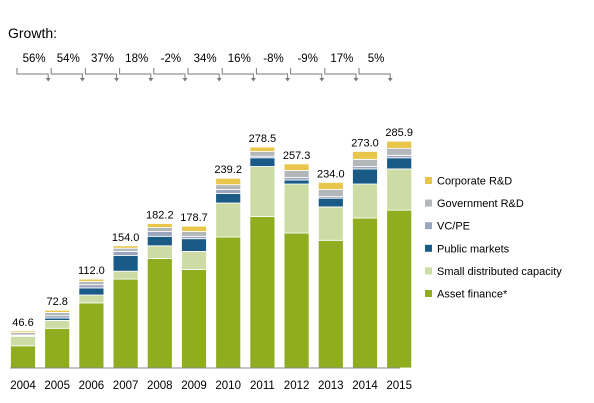 The height and width of the screenshot is (403, 594). Describe the element at coordinates (92, 386) in the screenshot. I see `x-tick-2006: 2006` at that location.